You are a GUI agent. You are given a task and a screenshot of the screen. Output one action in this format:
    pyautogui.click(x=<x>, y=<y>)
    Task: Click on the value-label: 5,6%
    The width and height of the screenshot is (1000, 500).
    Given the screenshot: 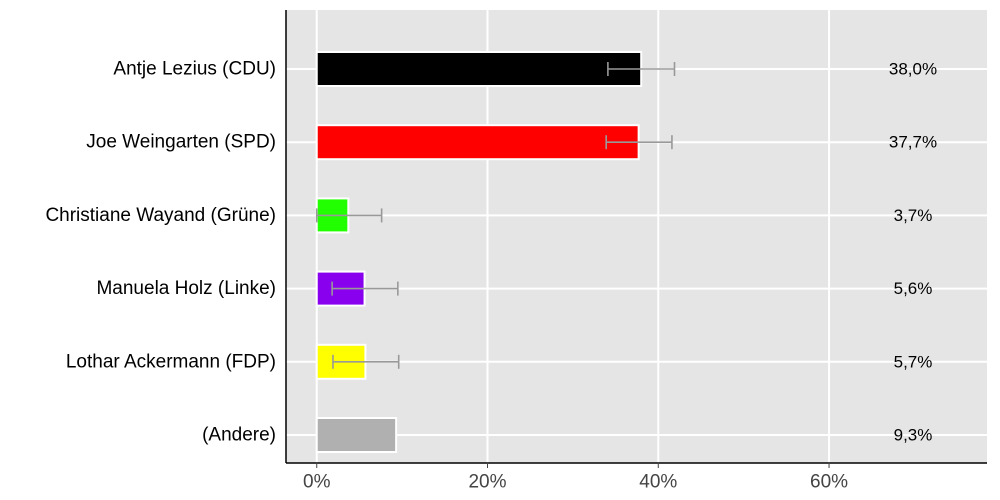 What is the action you would take?
    pyautogui.click(x=913, y=288)
    